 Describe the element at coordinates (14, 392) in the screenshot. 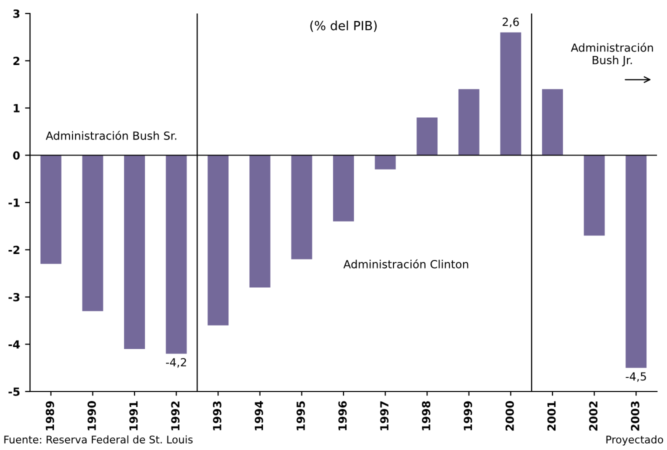

I see `y-tick-label: -5` at that location.